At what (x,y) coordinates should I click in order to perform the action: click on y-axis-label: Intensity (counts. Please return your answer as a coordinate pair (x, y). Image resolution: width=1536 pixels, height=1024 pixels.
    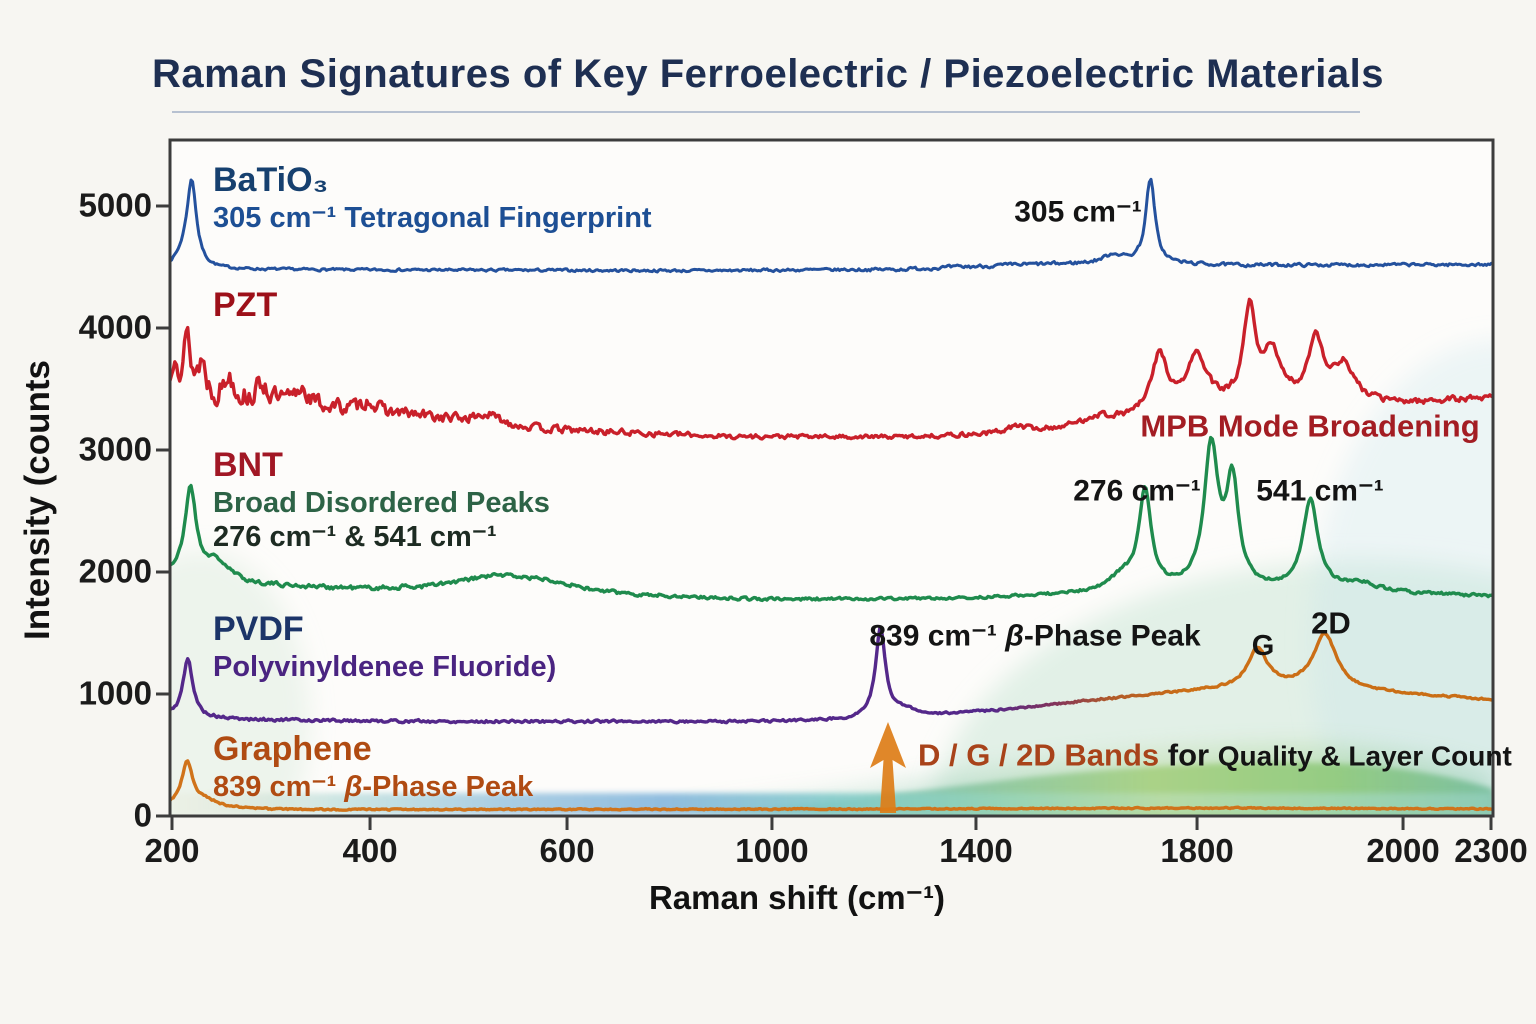
    Looking at the image, I should click on (37, 500).